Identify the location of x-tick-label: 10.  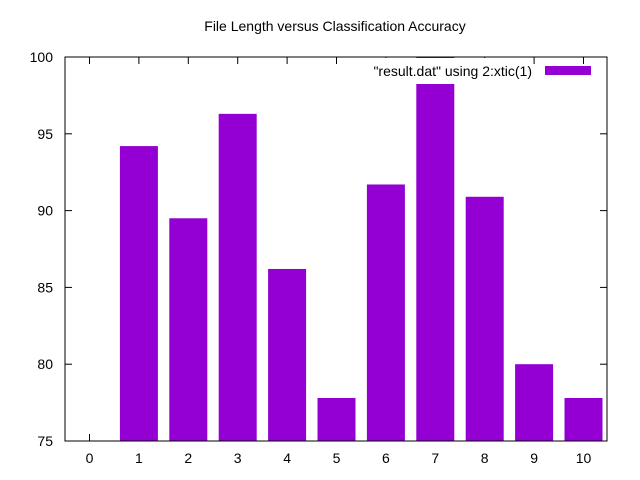
(584, 458).